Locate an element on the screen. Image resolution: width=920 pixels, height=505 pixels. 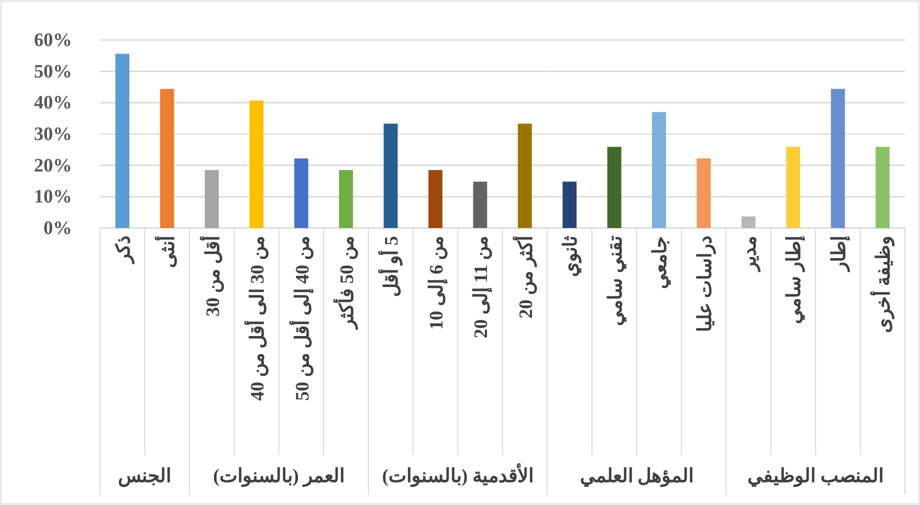
x-tick-label: جامعي is located at coordinates (661, 262).